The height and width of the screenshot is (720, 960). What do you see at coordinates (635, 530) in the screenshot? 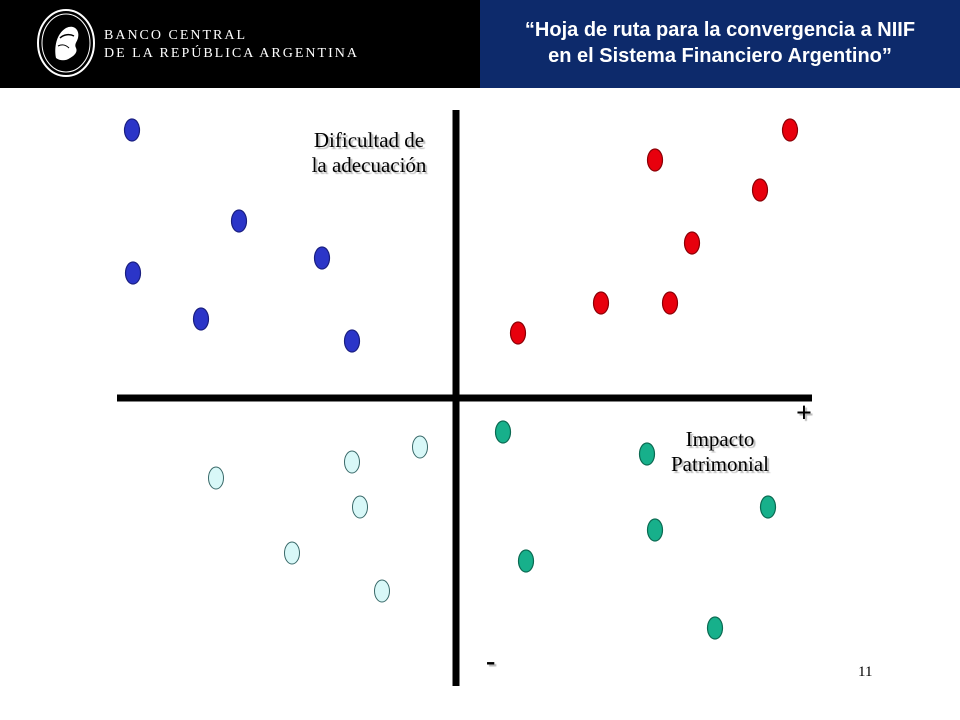
I see `teal-dots` at bounding box center [635, 530].